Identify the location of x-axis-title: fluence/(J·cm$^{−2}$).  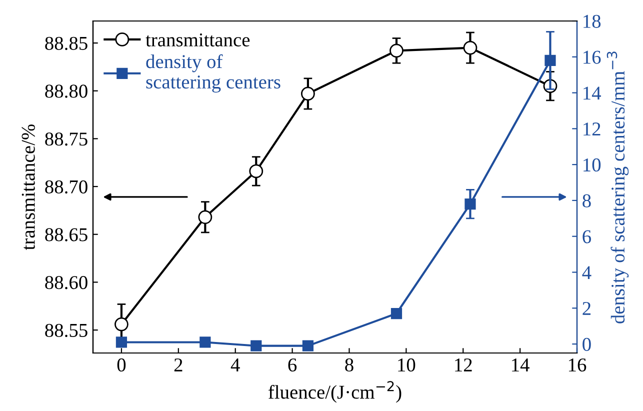
(335, 392).